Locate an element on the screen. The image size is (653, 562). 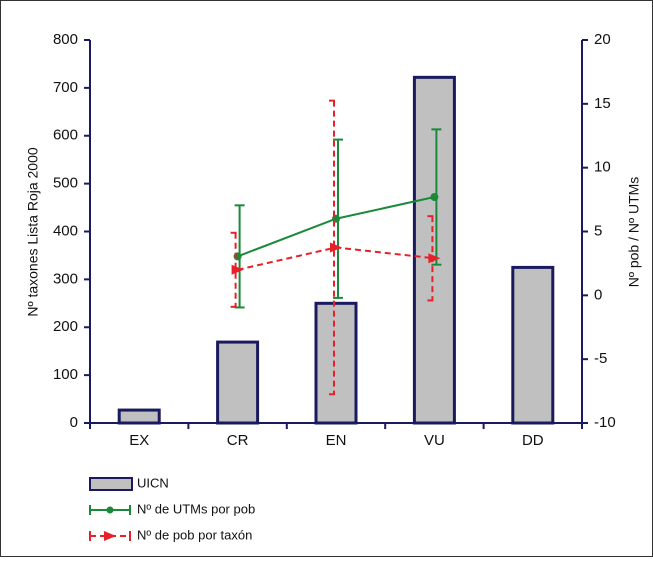
y-tick-label: 0 is located at coordinates (74, 422).